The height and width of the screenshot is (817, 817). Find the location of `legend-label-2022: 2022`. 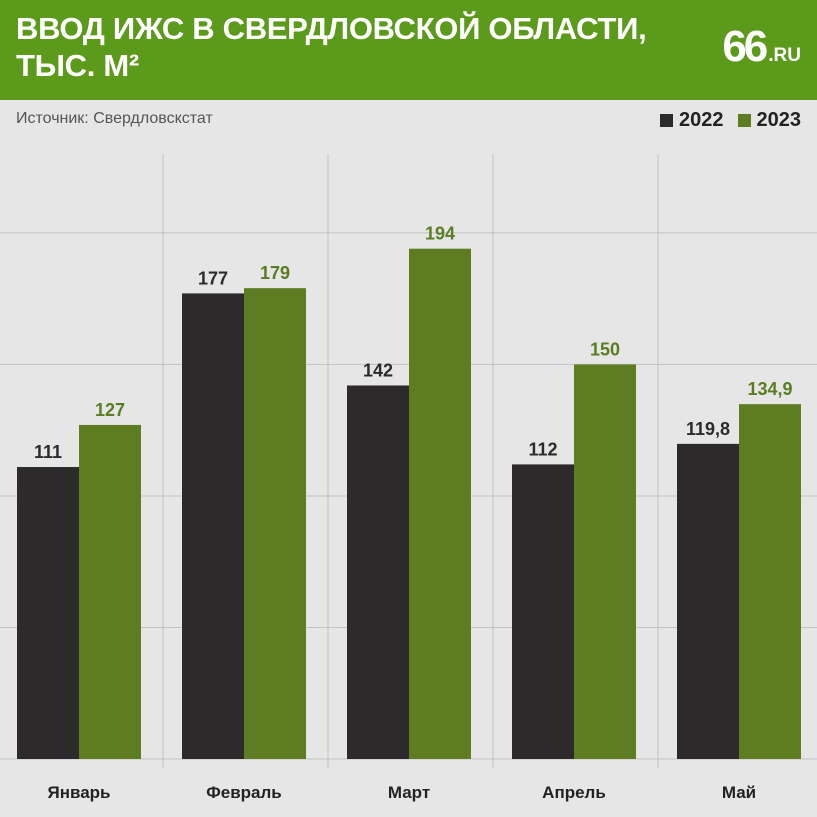

legend-label-2022: 2022 is located at coordinates (701, 120).